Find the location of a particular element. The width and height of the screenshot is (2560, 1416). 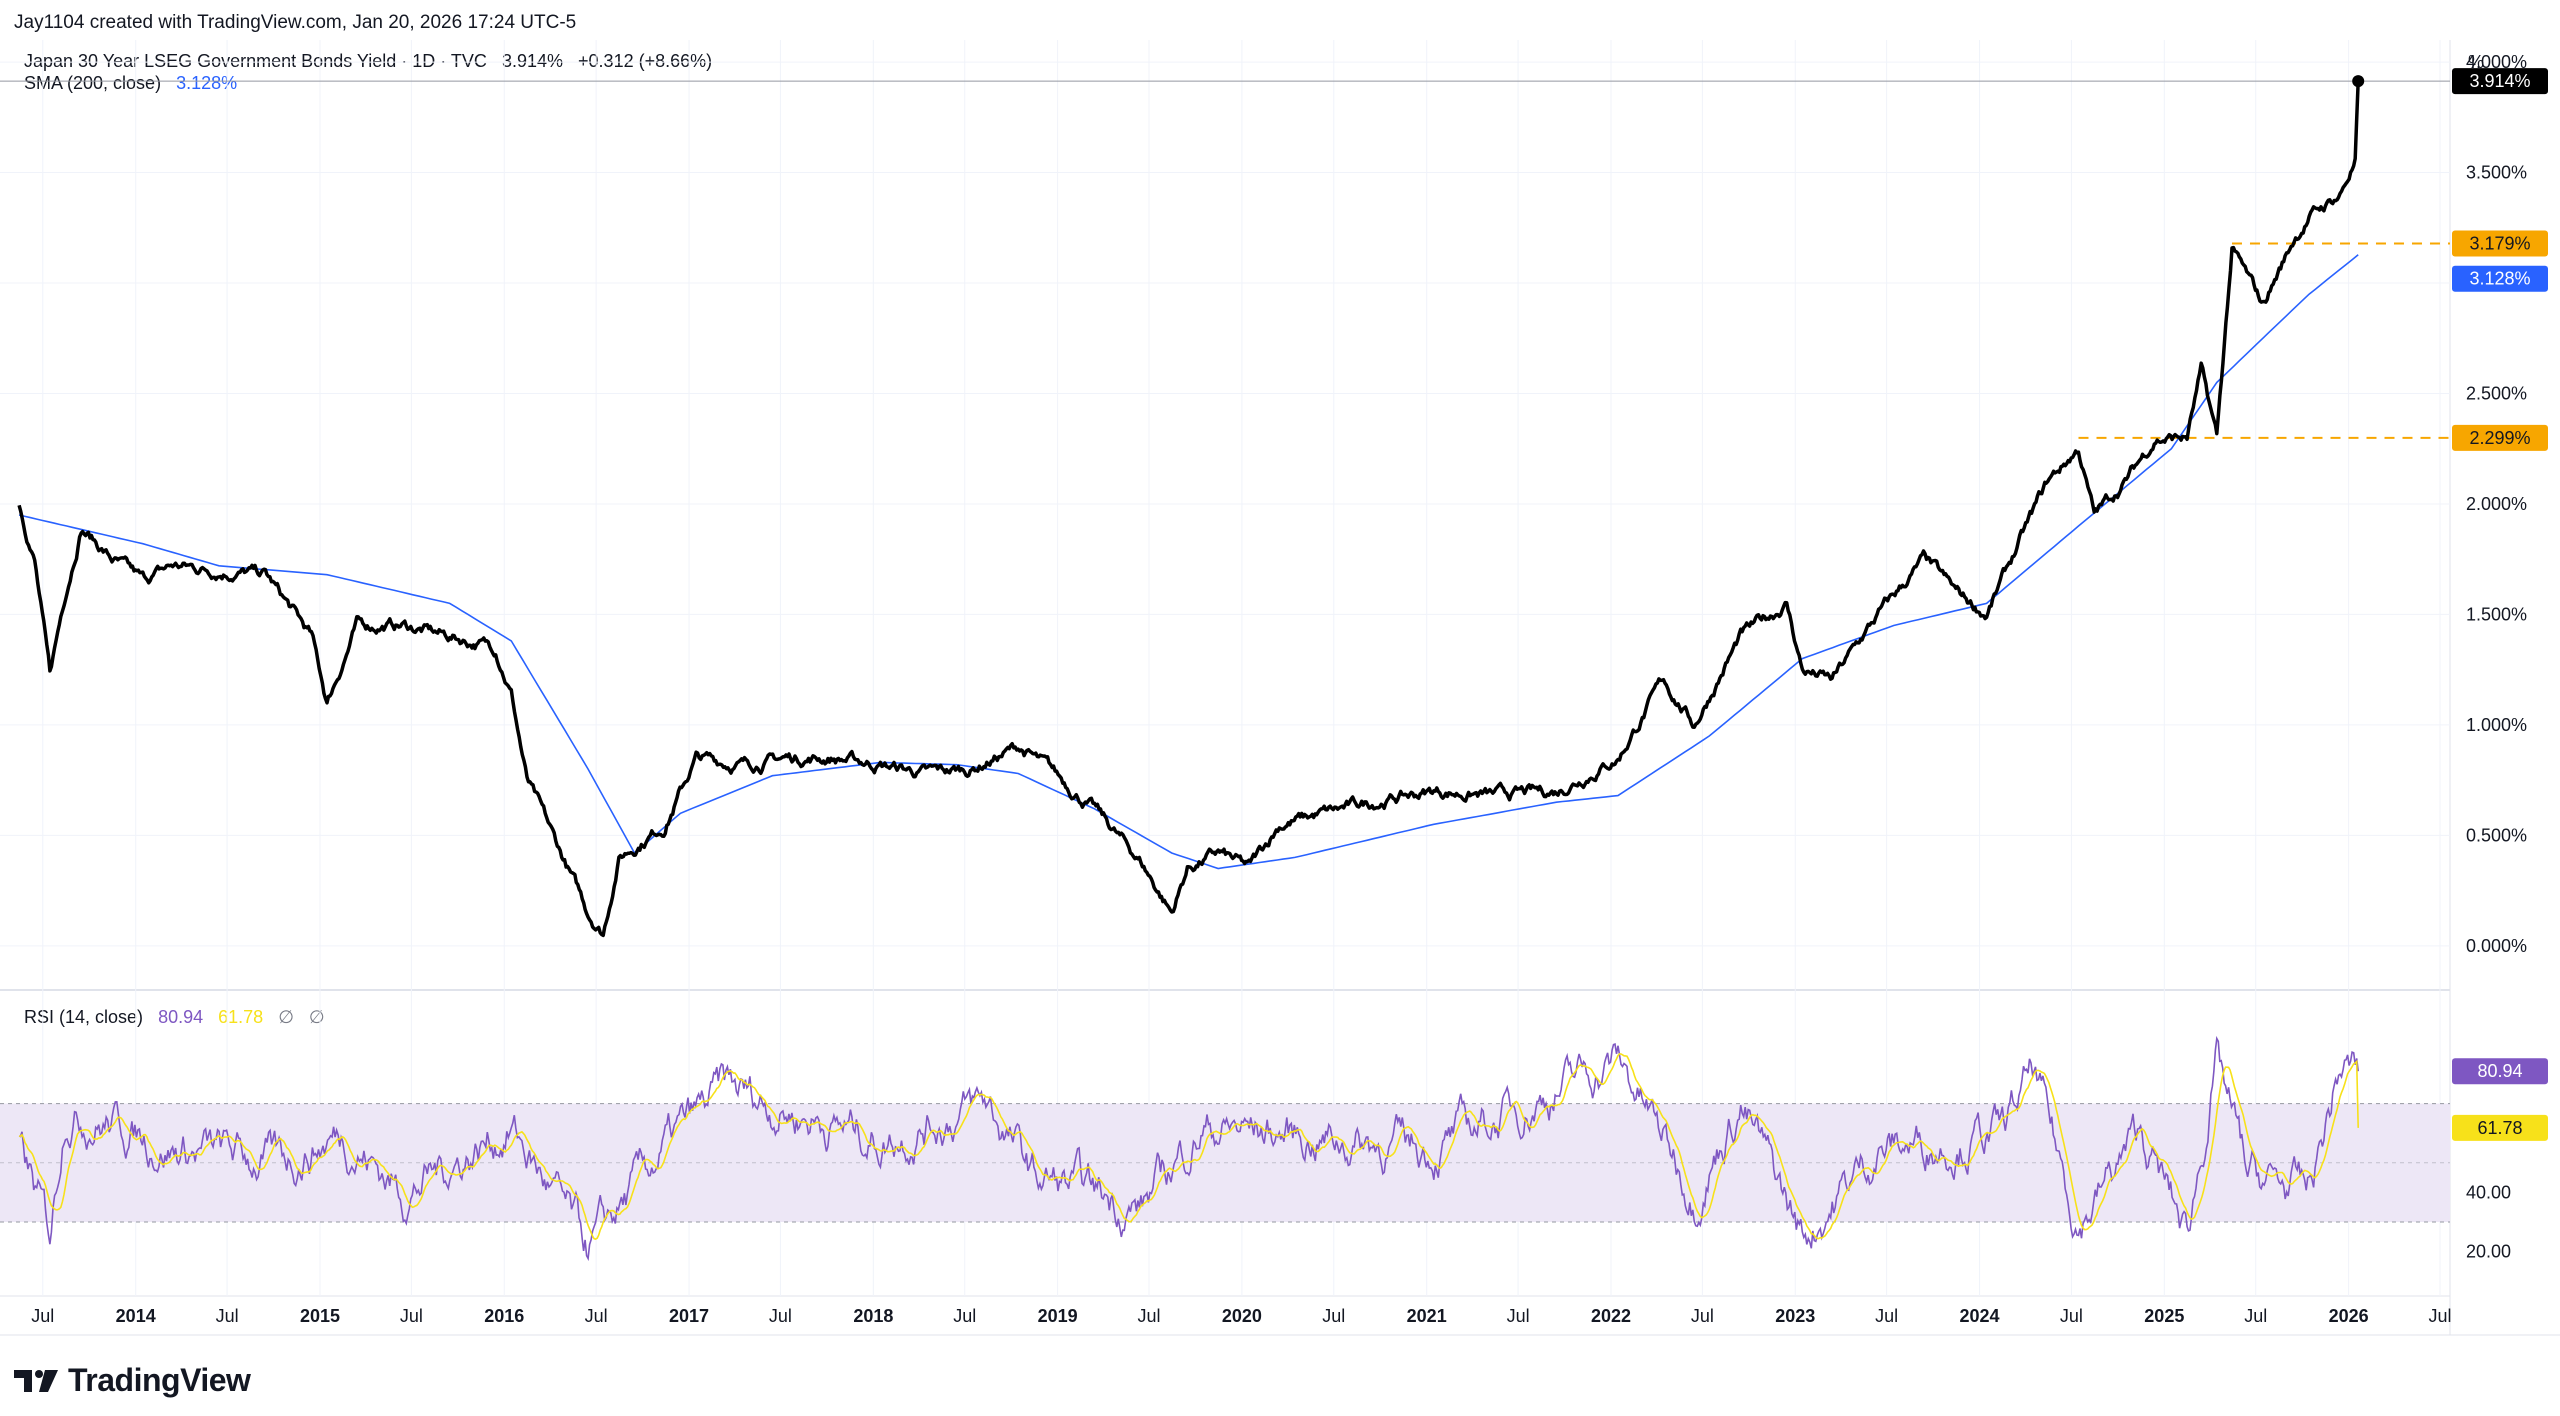

time-tick-label: 2021 is located at coordinates (1427, 1316).